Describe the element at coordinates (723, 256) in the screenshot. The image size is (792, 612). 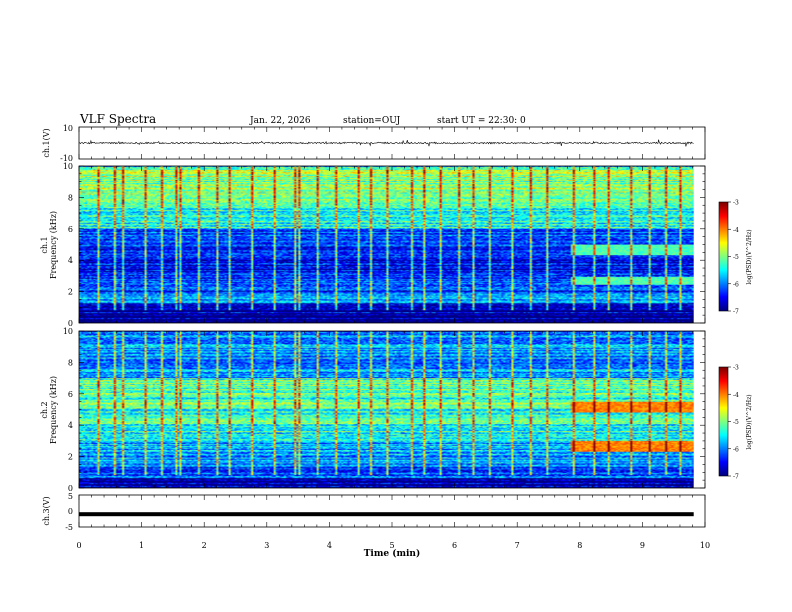
I see `colorbar-ch1-gradient` at that location.